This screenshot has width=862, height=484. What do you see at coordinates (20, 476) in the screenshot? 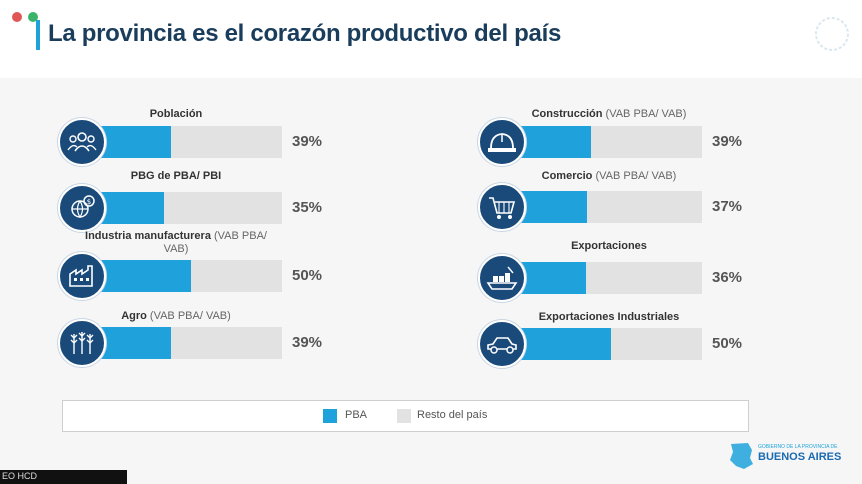
I see `overlay-text: EO HCD` at bounding box center [20, 476].